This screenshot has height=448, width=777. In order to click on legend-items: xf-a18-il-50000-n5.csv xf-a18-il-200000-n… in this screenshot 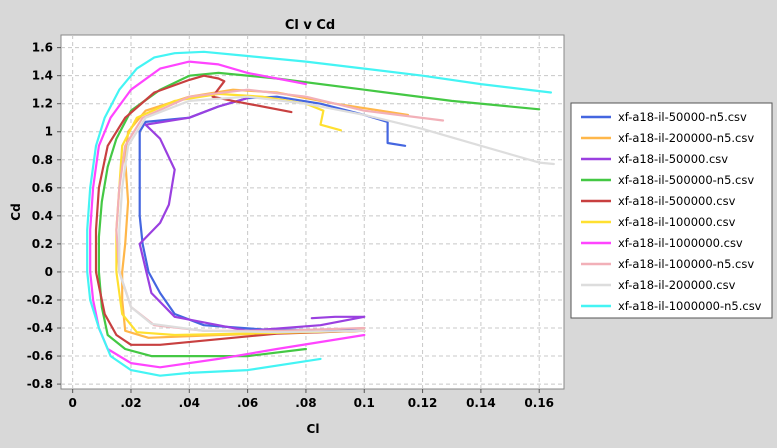, I will do `click(671, 211)`.